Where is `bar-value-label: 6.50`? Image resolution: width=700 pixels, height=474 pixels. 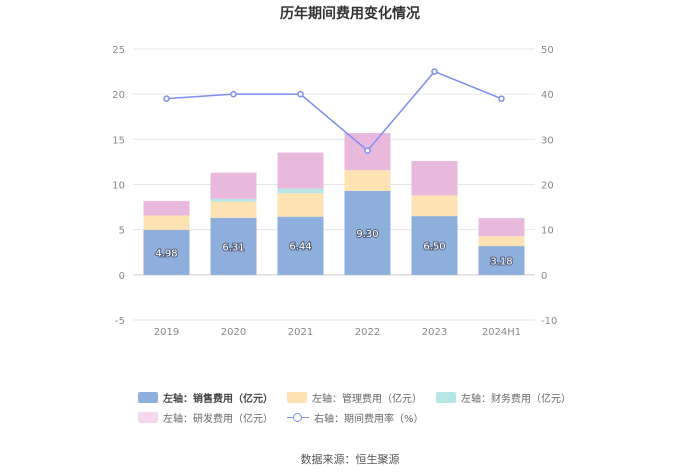
bar-value-label: 6.50 is located at coordinates (434, 246).